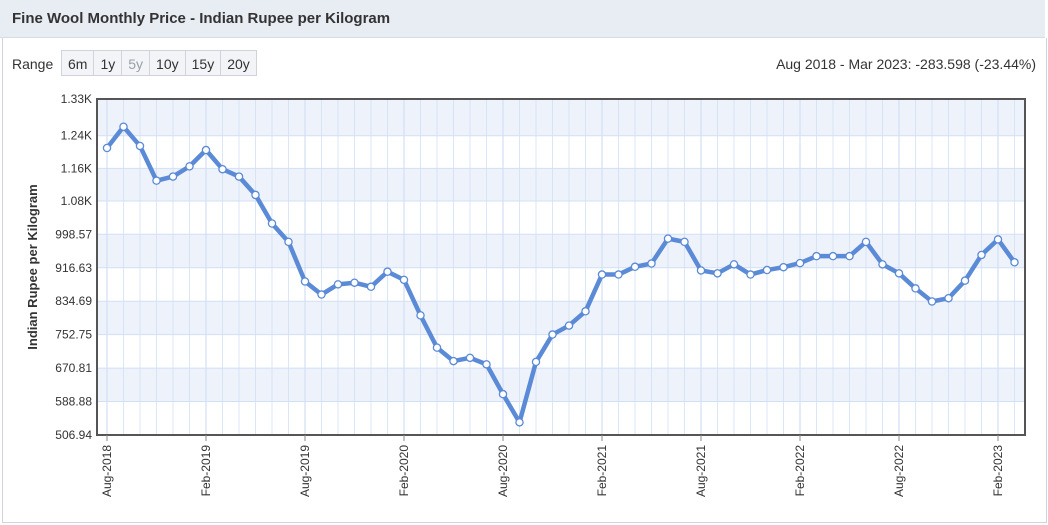 This screenshot has height=525, width=1048. Describe the element at coordinates (800, 471) in the screenshot. I see `x-tick-label: Feb-2022` at that location.